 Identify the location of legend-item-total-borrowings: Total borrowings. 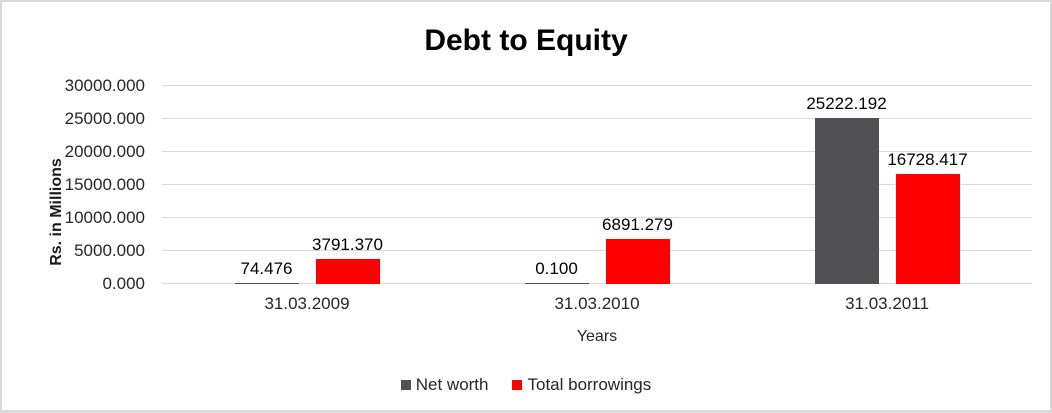
(581, 385).